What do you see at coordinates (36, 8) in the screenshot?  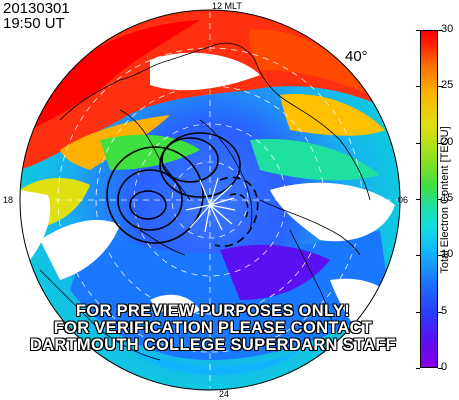 I see `date-label: 20130301` at bounding box center [36, 8].